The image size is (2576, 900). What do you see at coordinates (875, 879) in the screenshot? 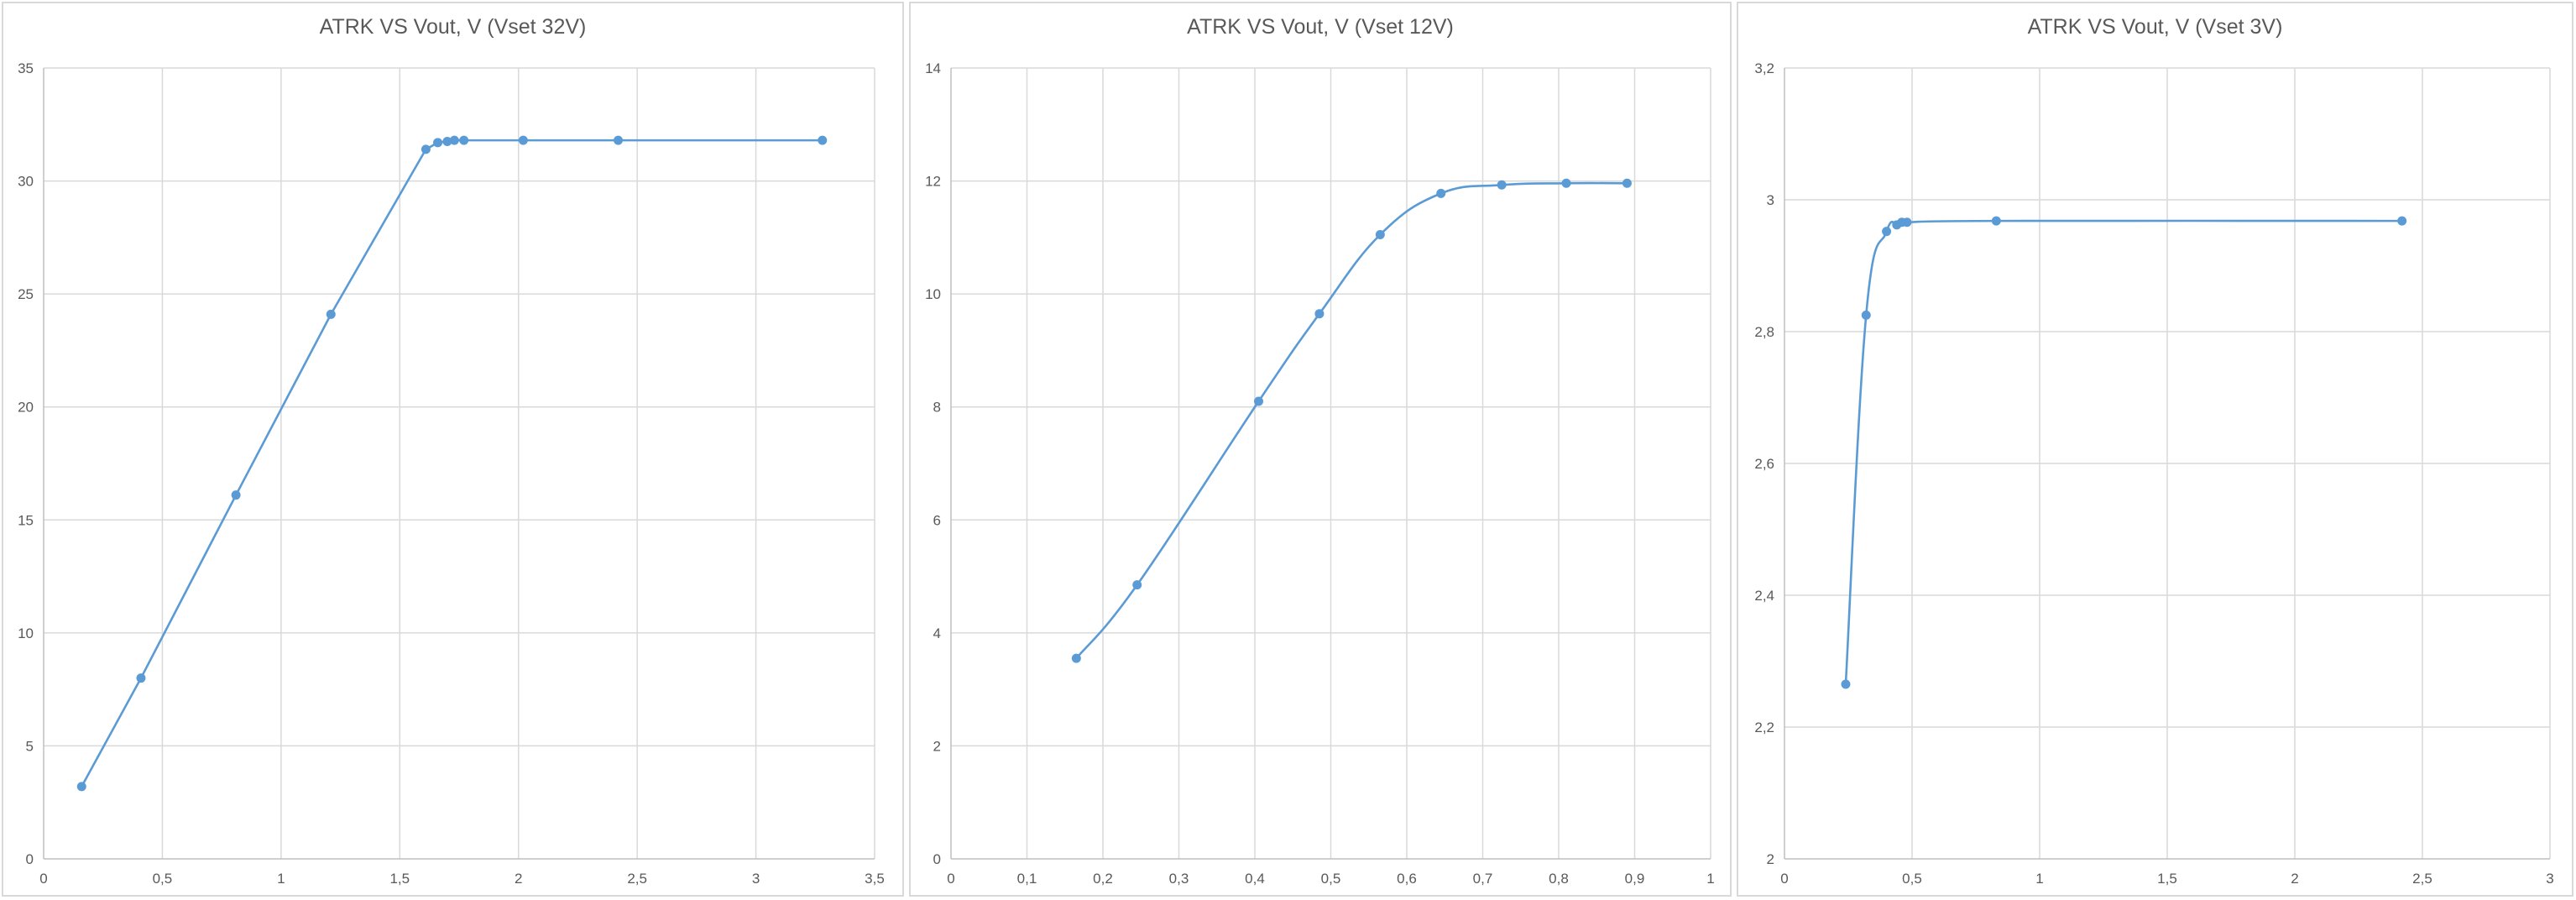
I see `x-tick-label: 3,5` at bounding box center [875, 879].